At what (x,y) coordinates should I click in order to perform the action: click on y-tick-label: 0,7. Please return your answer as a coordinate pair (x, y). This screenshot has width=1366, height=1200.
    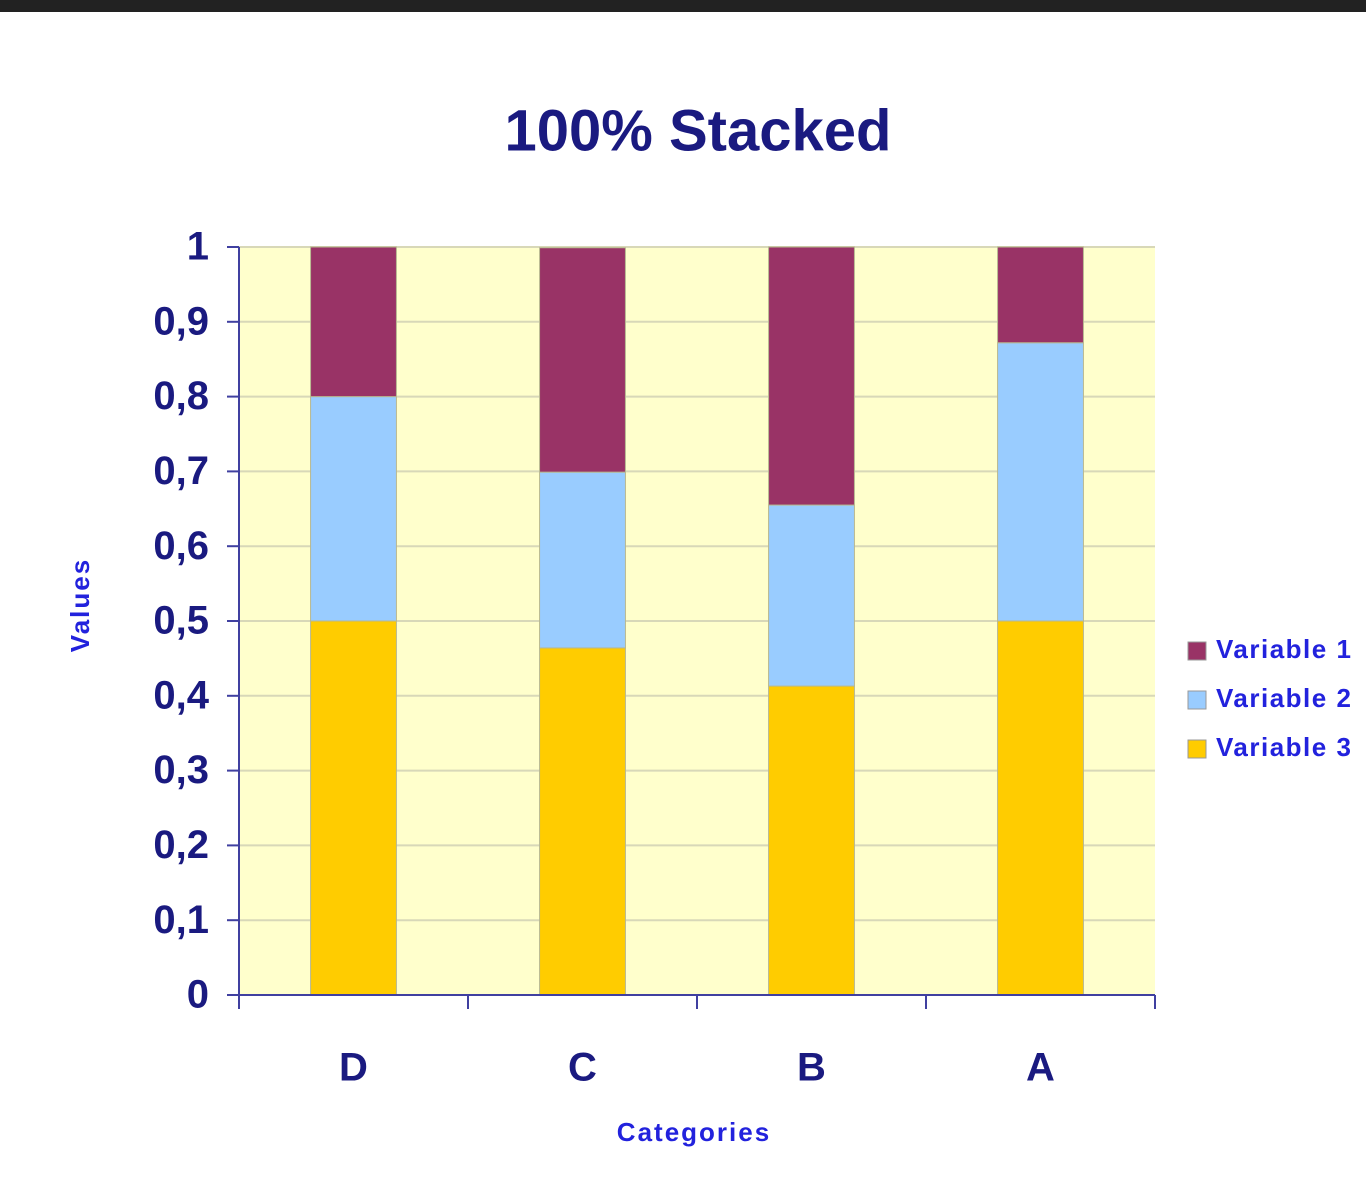
    Looking at the image, I should click on (181, 471).